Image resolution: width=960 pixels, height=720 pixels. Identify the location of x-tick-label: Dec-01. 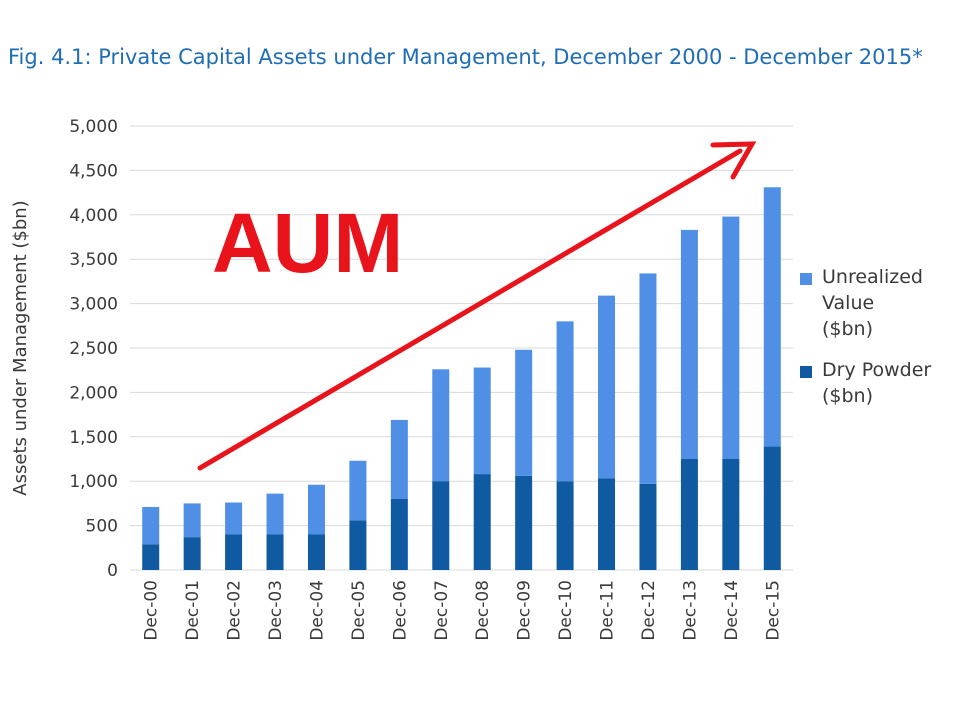
(193, 610).